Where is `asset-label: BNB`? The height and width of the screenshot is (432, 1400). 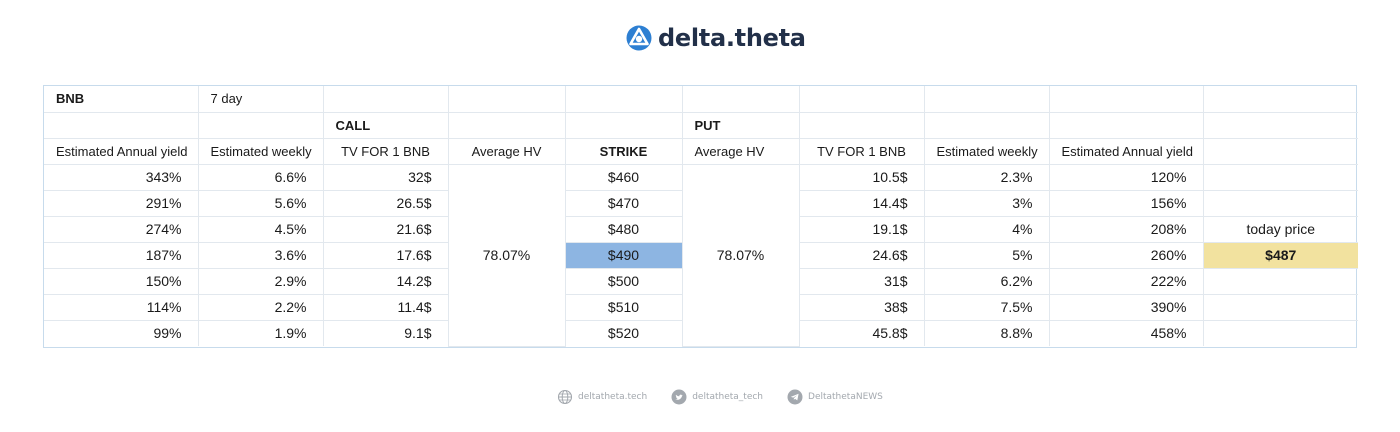
asset-label: BNB is located at coordinates (121, 99).